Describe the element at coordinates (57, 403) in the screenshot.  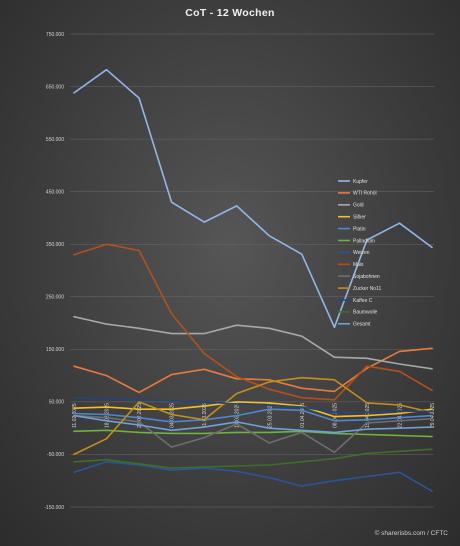
I see `y-tick-label: 50.000` at that location.